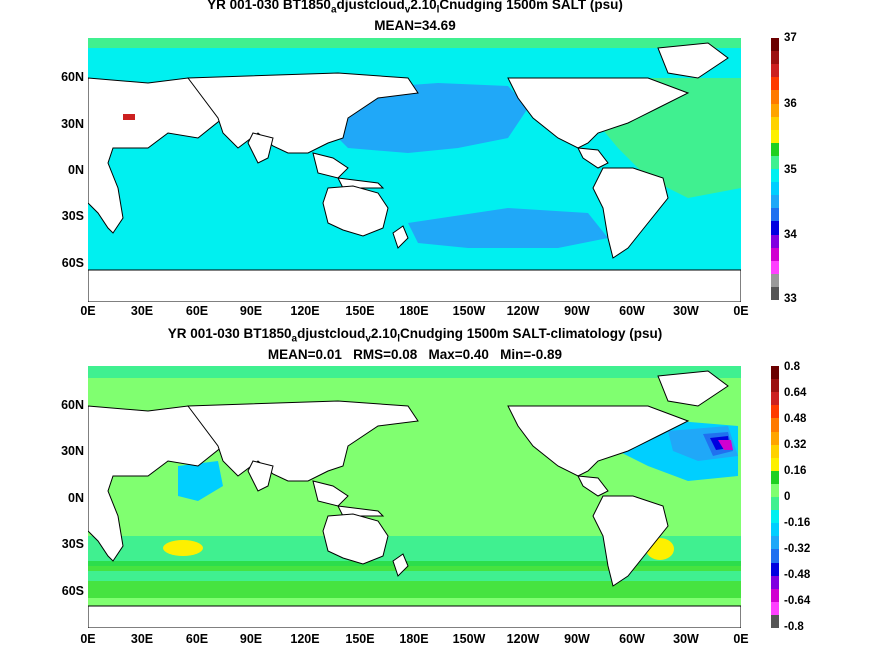 The image size is (875, 656). Describe the element at coordinates (197, 311) in the screenshot. I see `p1-lon-tick: 60E` at that location.